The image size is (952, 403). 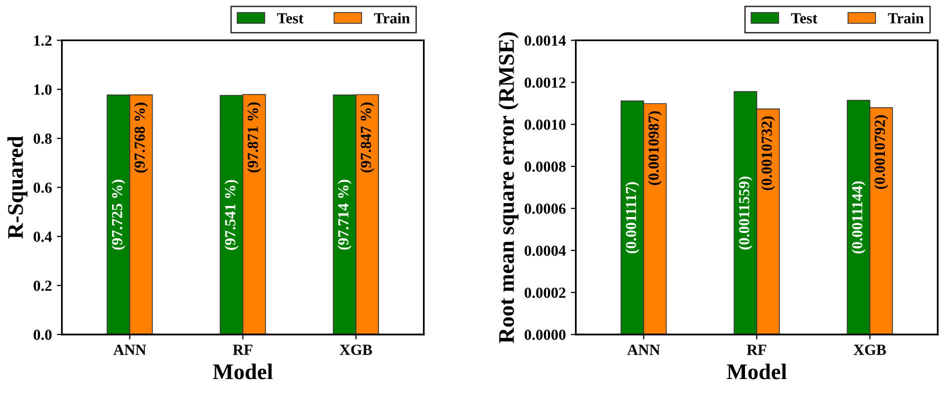 I want to click on y-tick-label: 0.0014, so click(x=545, y=40).